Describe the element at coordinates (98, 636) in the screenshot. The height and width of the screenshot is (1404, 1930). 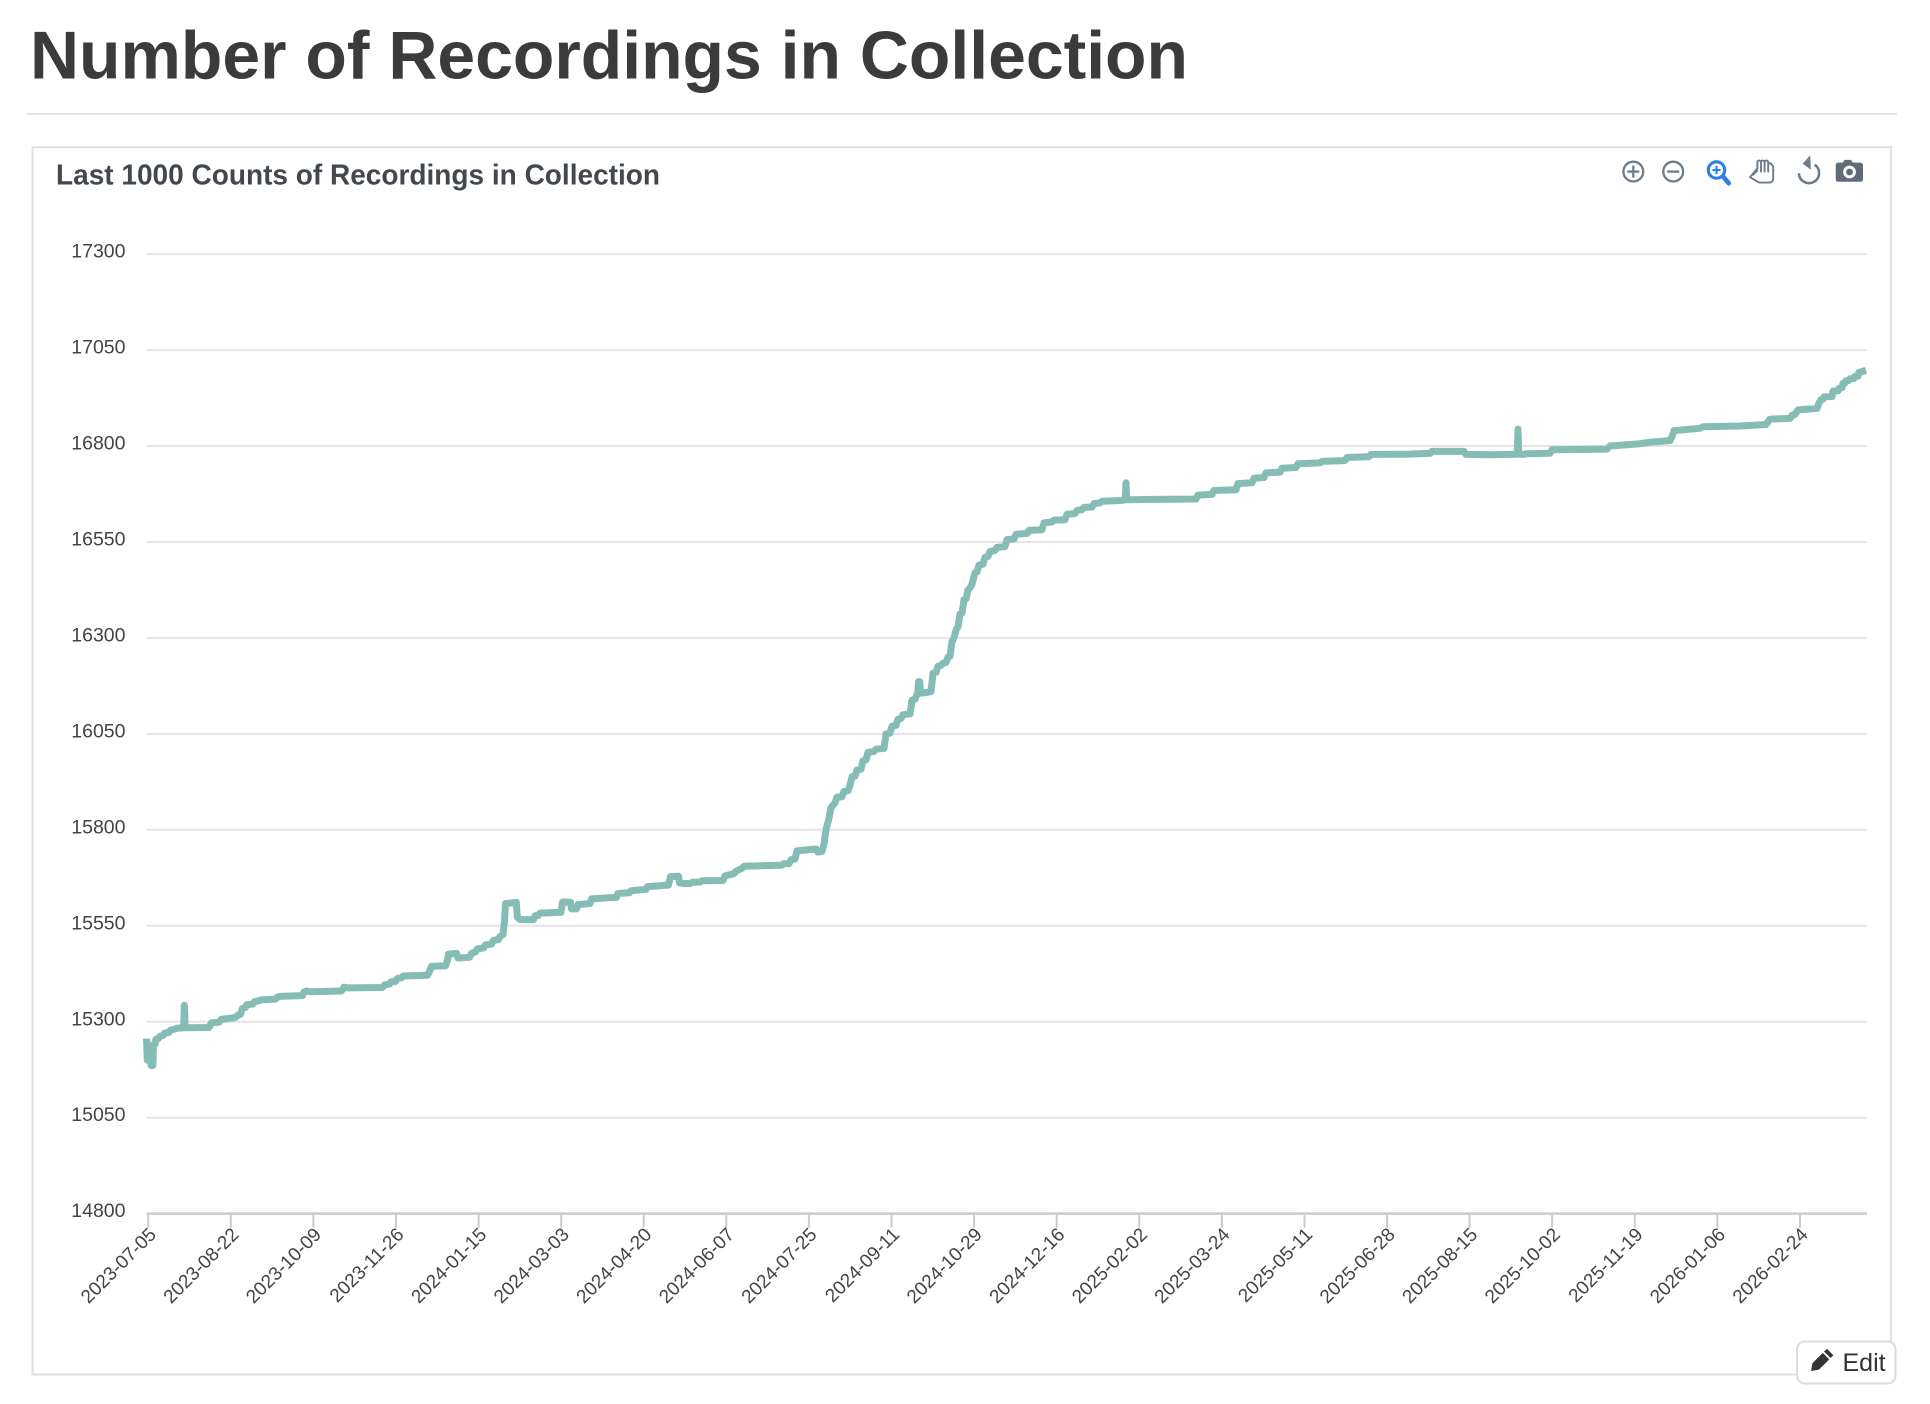
I see `svg-text: 16300` at that location.